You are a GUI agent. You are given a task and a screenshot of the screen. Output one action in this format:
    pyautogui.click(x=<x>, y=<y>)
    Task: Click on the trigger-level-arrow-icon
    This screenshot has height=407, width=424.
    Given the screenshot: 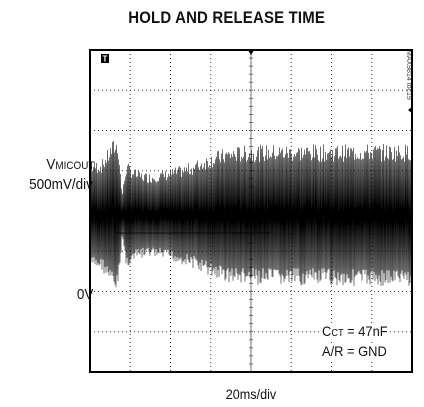 What is the action you would take?
    pyautogui.click(x=410, y=110)
    